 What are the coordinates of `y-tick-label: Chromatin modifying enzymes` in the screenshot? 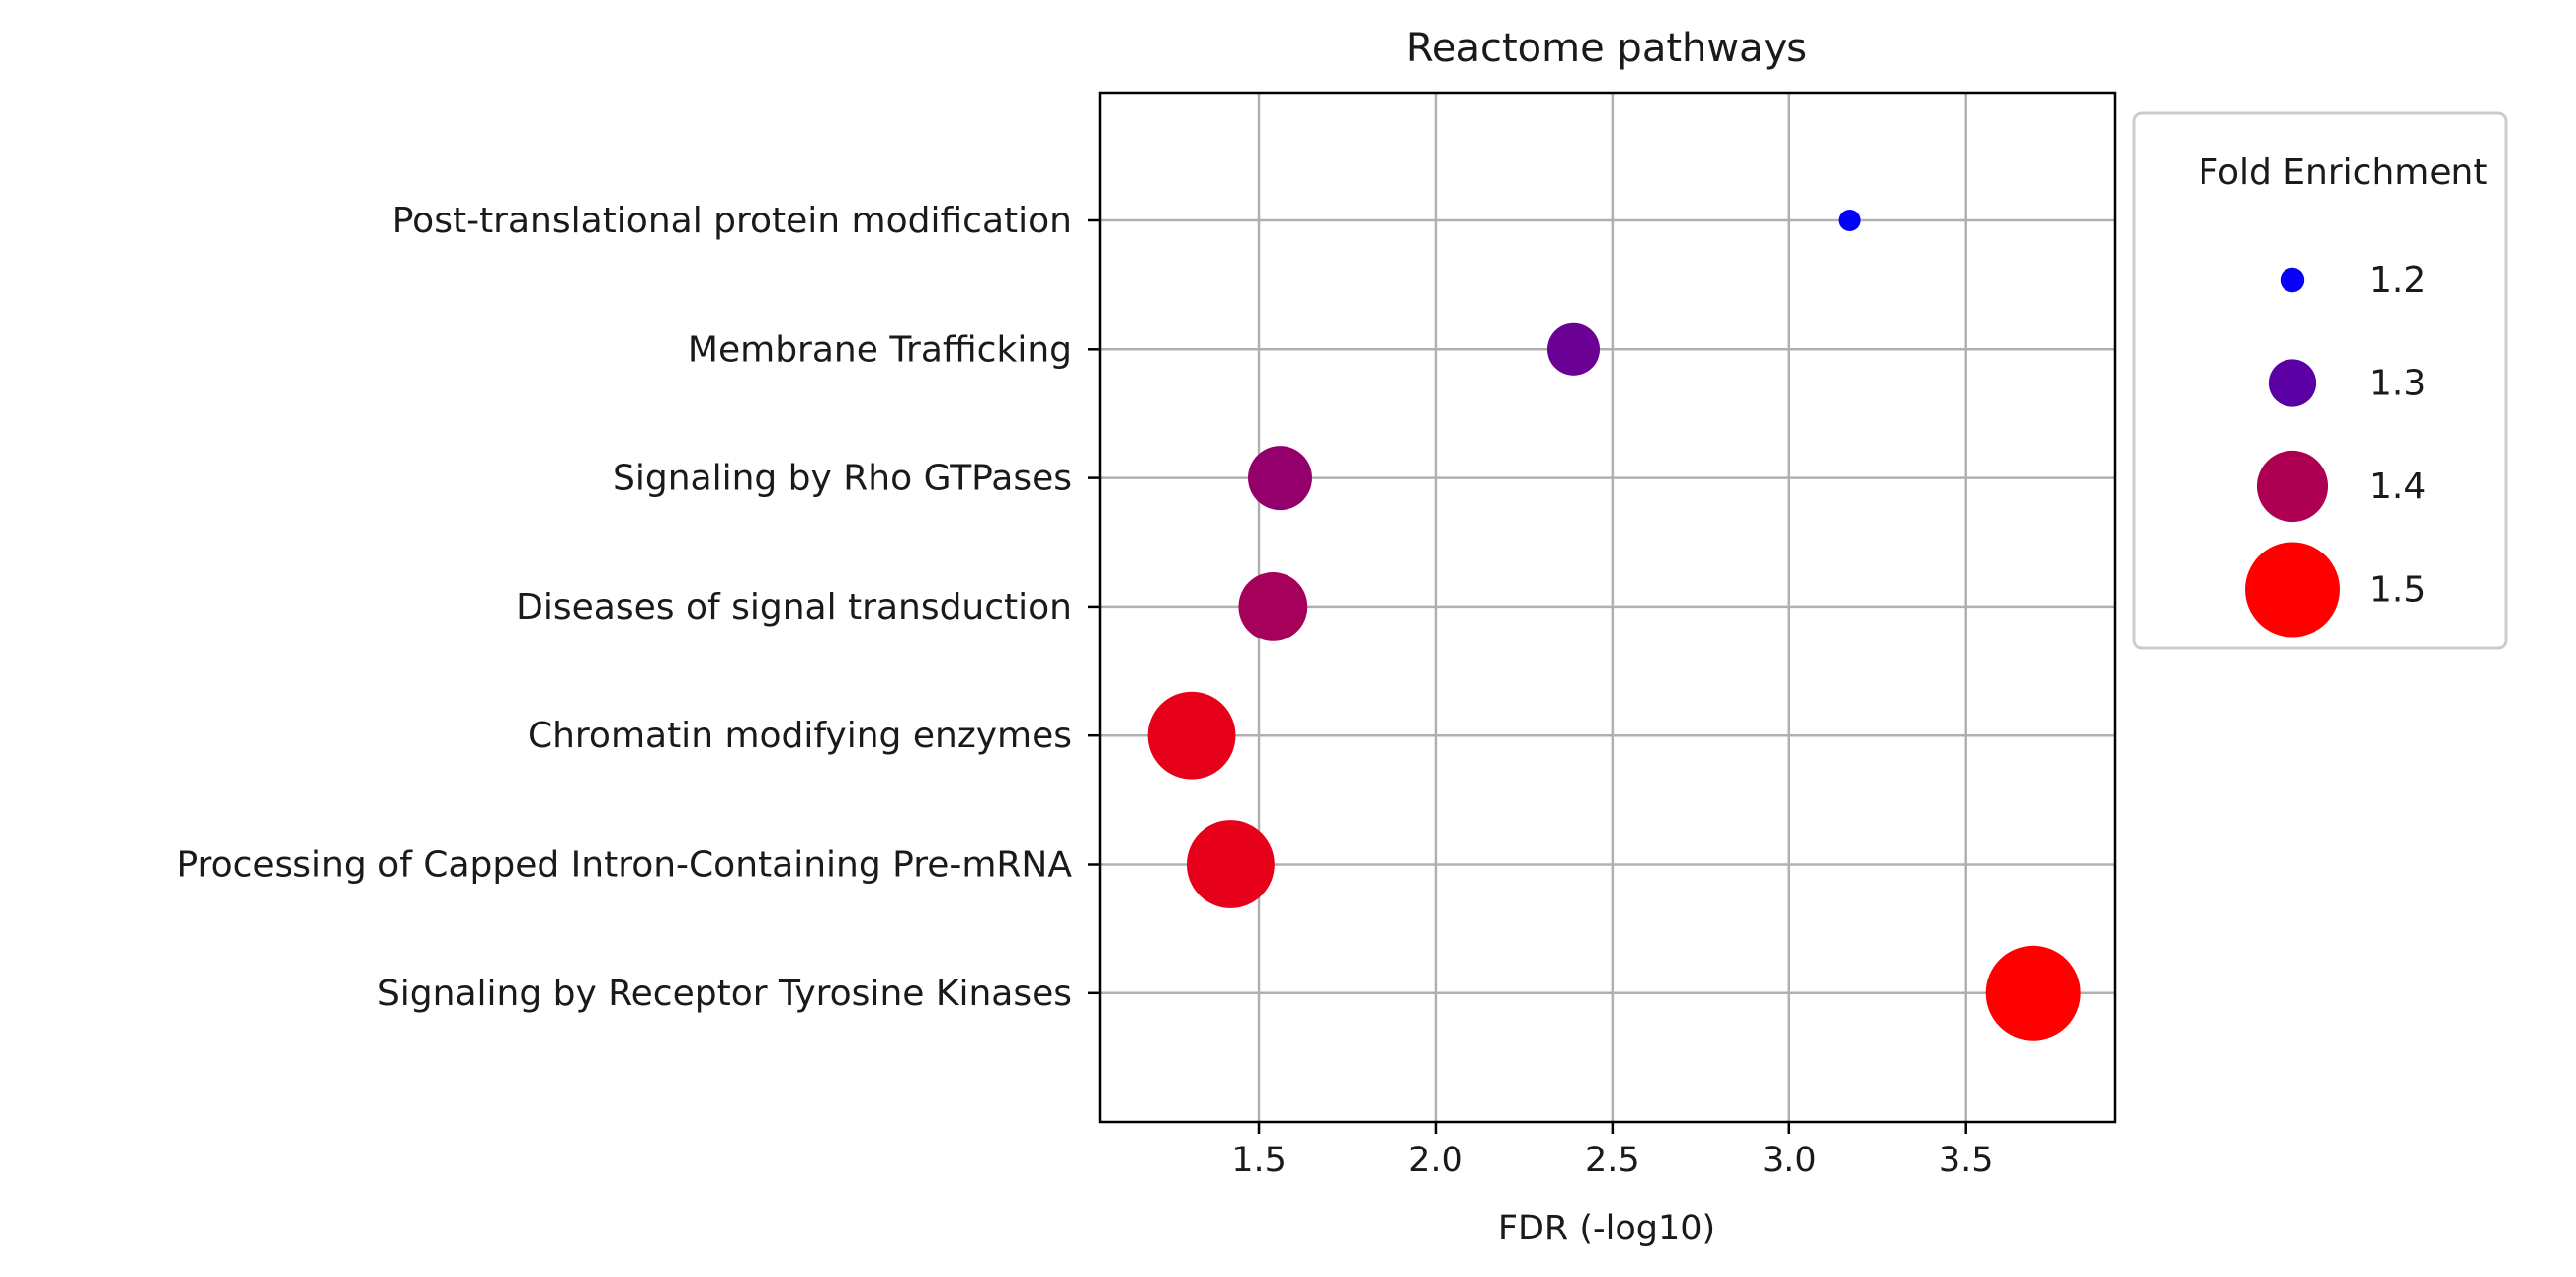 It's located at (800, 736).